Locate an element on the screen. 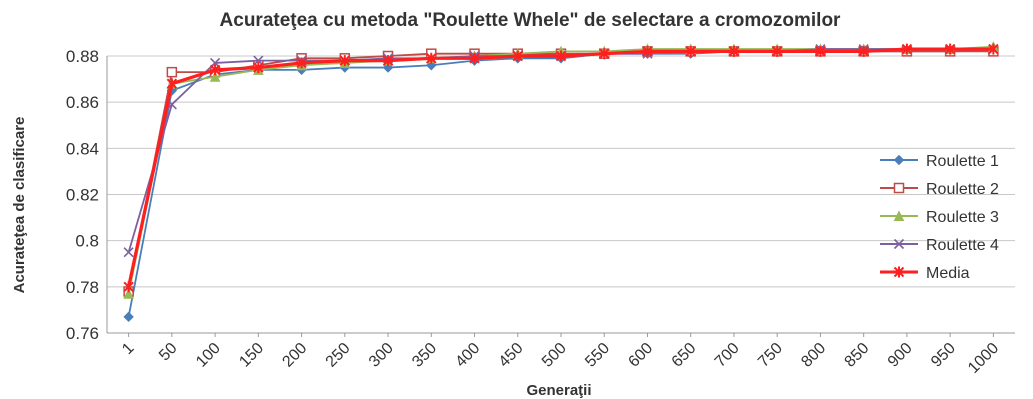 This screenshot has width=1033, height=399. legend-item-roulette-1: Roulette 1 is located at coordinates (939, 161).